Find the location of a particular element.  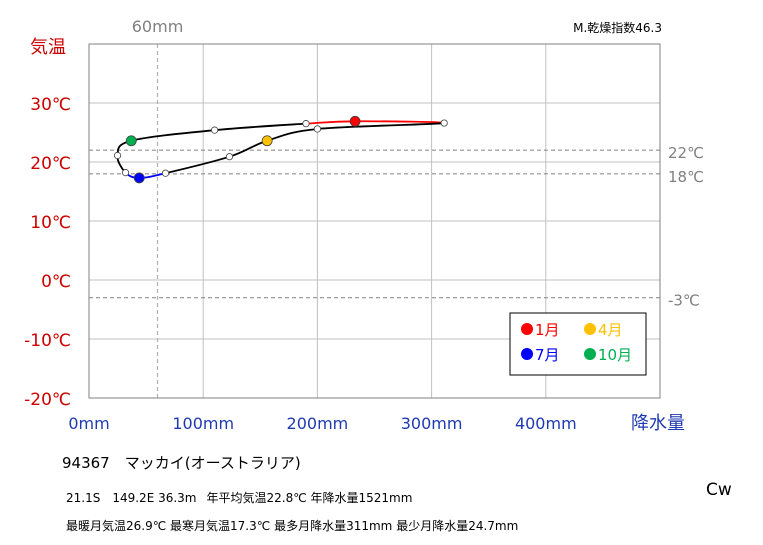

legend-label: 7月 is located at coordinates (547, 355).